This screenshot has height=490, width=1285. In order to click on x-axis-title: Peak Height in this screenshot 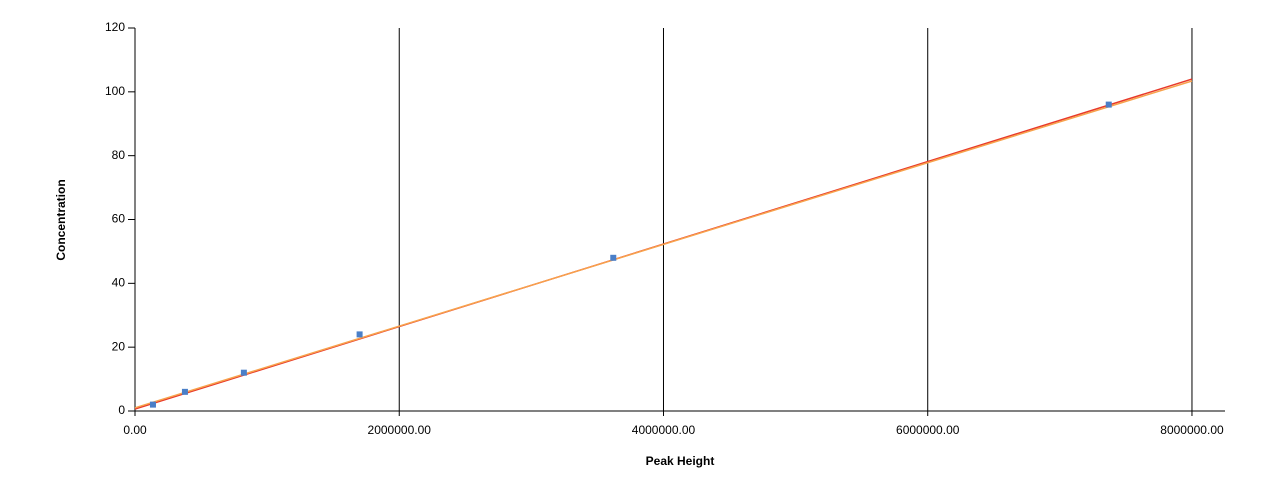, I will do `click(680, 461)`.